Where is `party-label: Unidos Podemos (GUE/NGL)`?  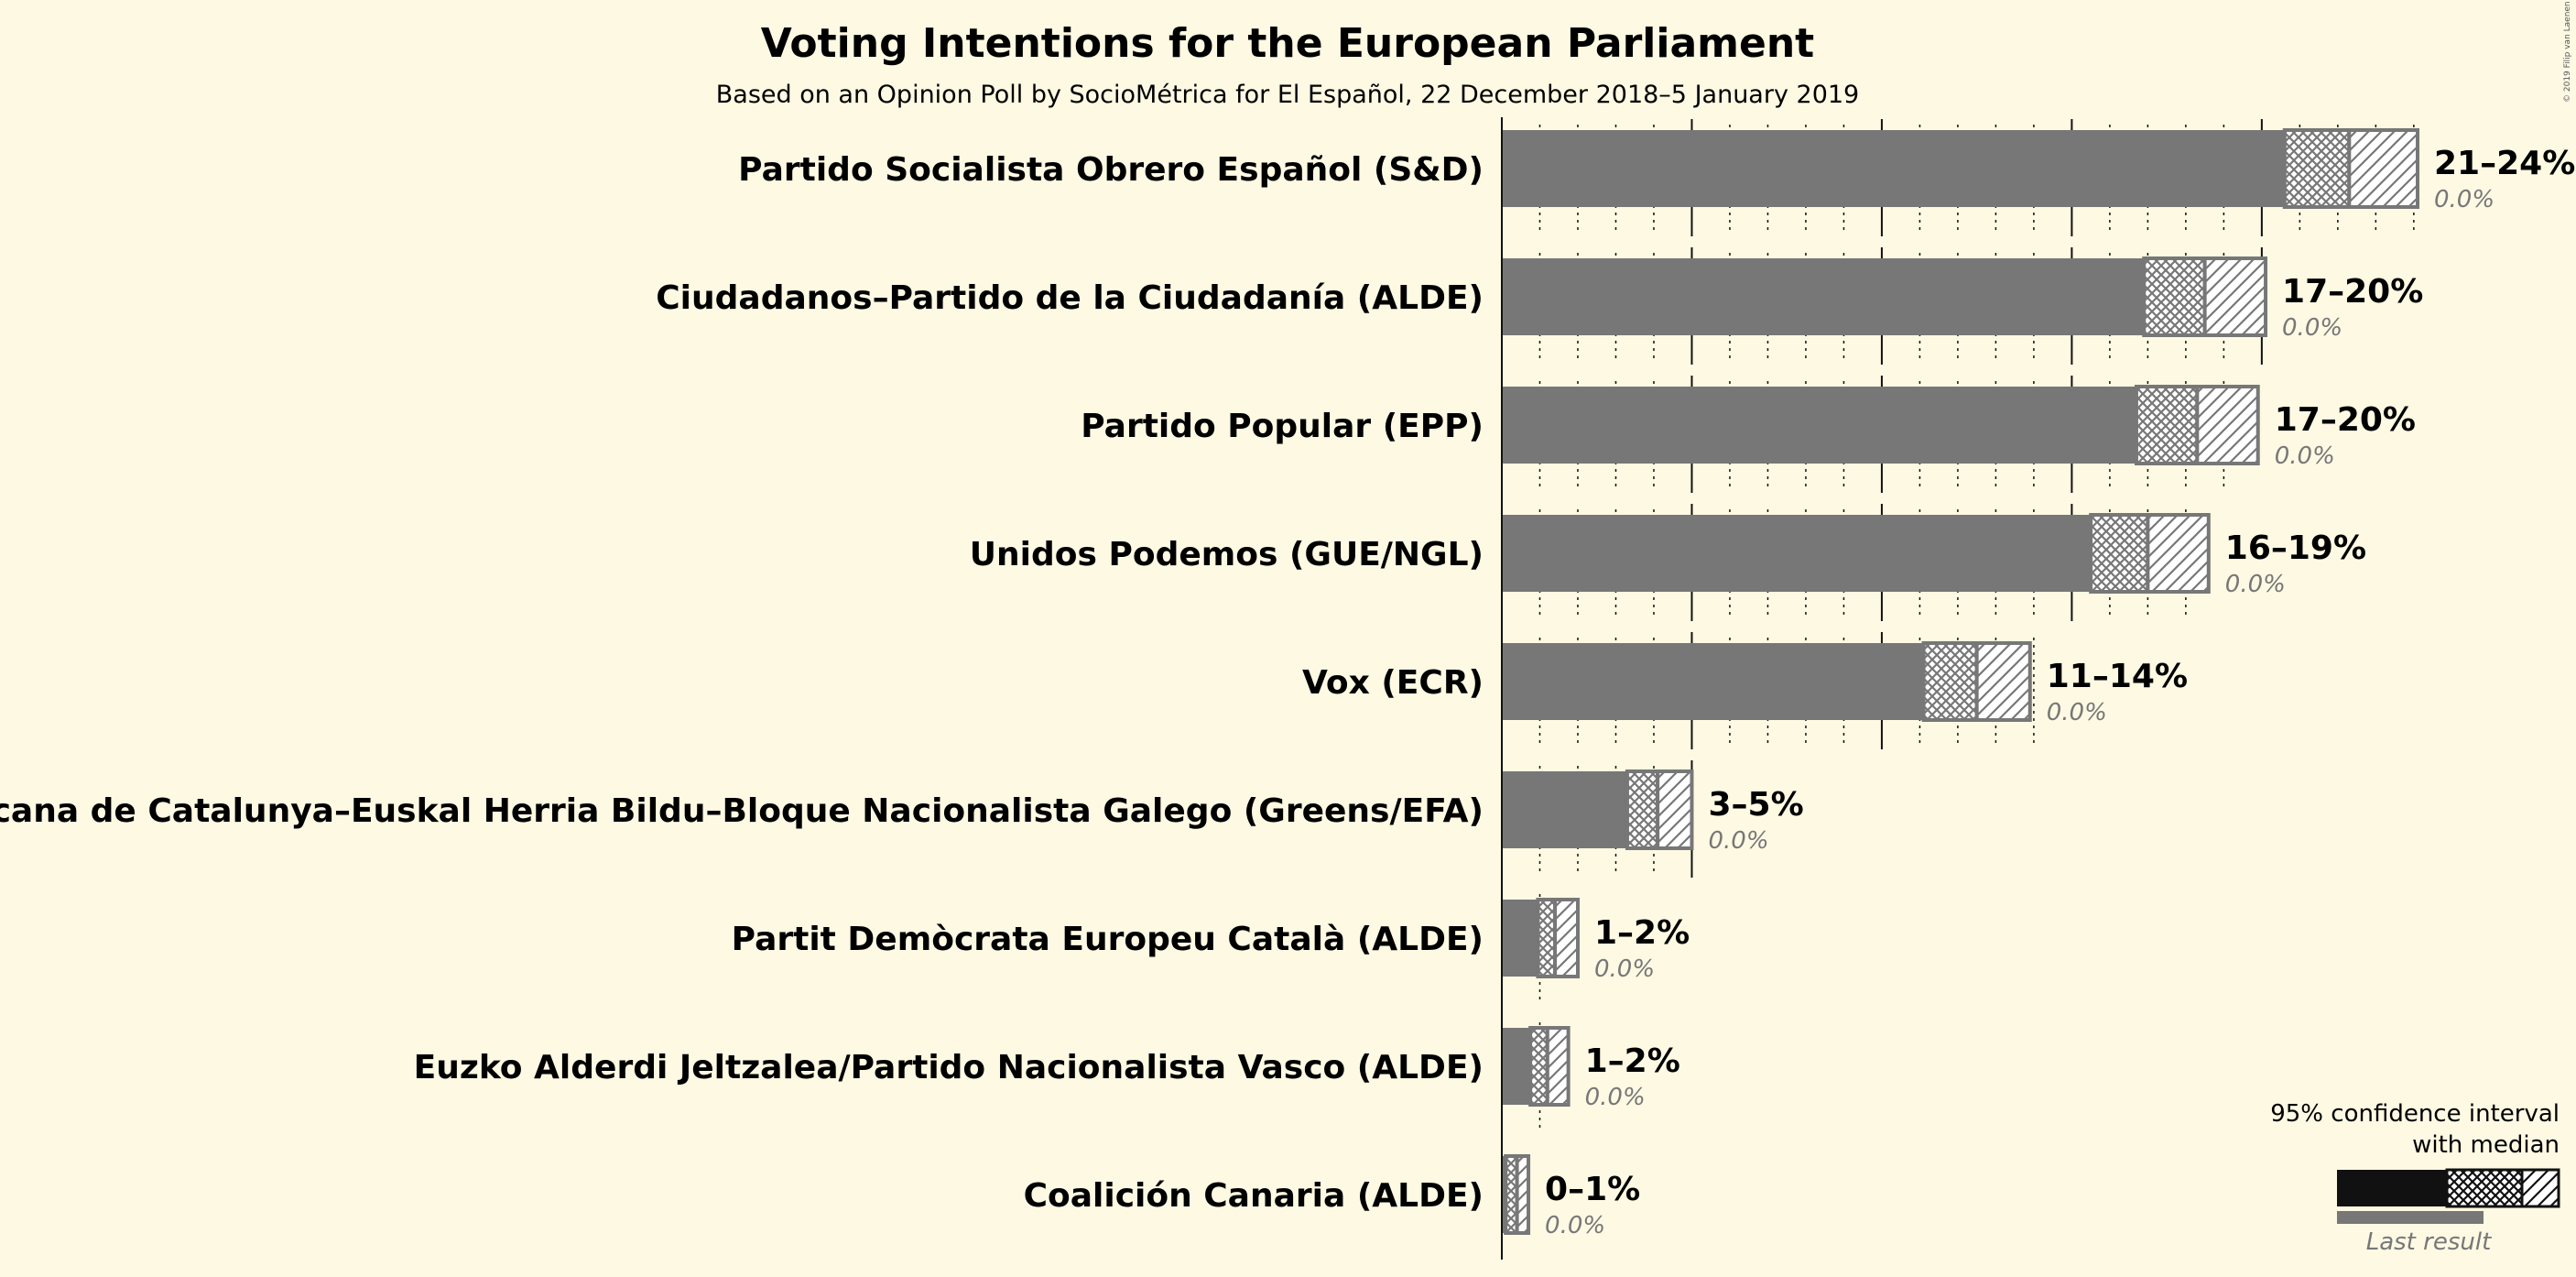 party-label: Unidos Podemos (GUE/NGL) is located at coordinates (1227, 554).